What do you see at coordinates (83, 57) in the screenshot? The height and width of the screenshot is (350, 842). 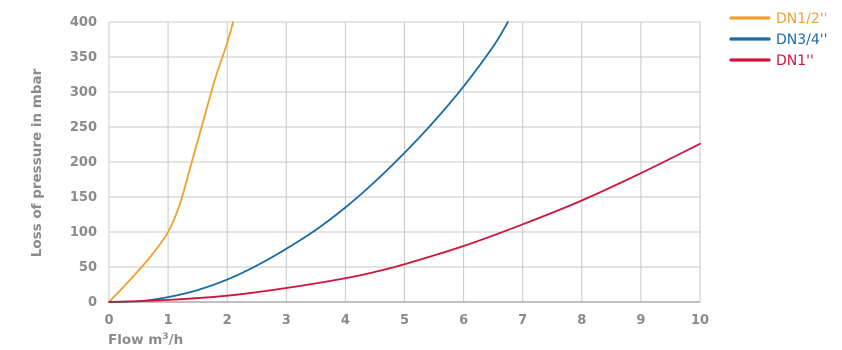 I see `y-tick-label: 350` at bounding box center [83, 57].